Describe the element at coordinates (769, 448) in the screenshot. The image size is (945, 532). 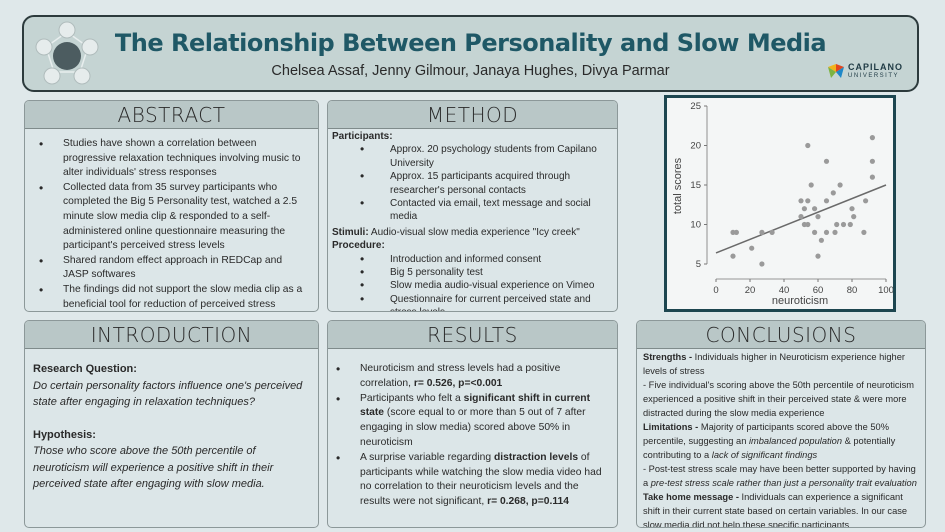
I see `conclusion-text: & potentially contributing to a` at that location.